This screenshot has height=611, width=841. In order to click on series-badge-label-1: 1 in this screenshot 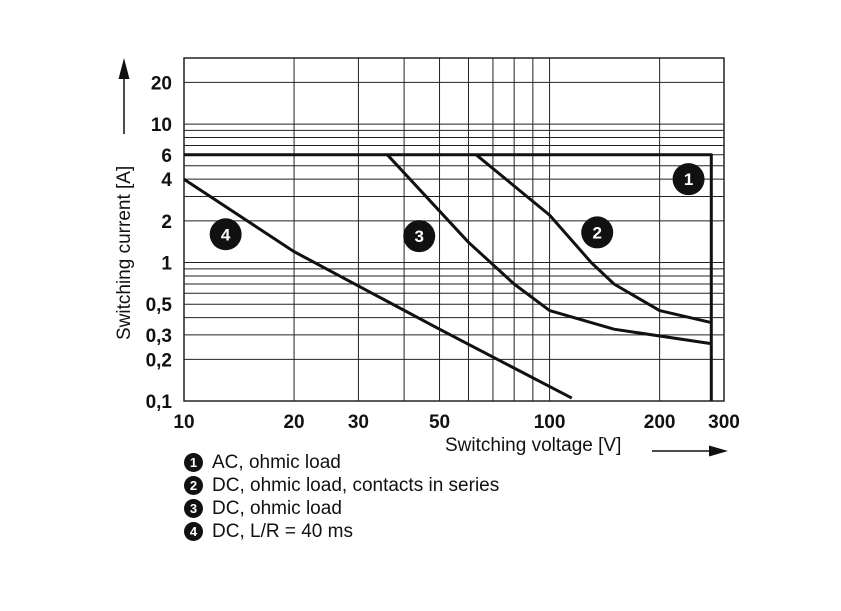, I will do `click(688, 179)`.